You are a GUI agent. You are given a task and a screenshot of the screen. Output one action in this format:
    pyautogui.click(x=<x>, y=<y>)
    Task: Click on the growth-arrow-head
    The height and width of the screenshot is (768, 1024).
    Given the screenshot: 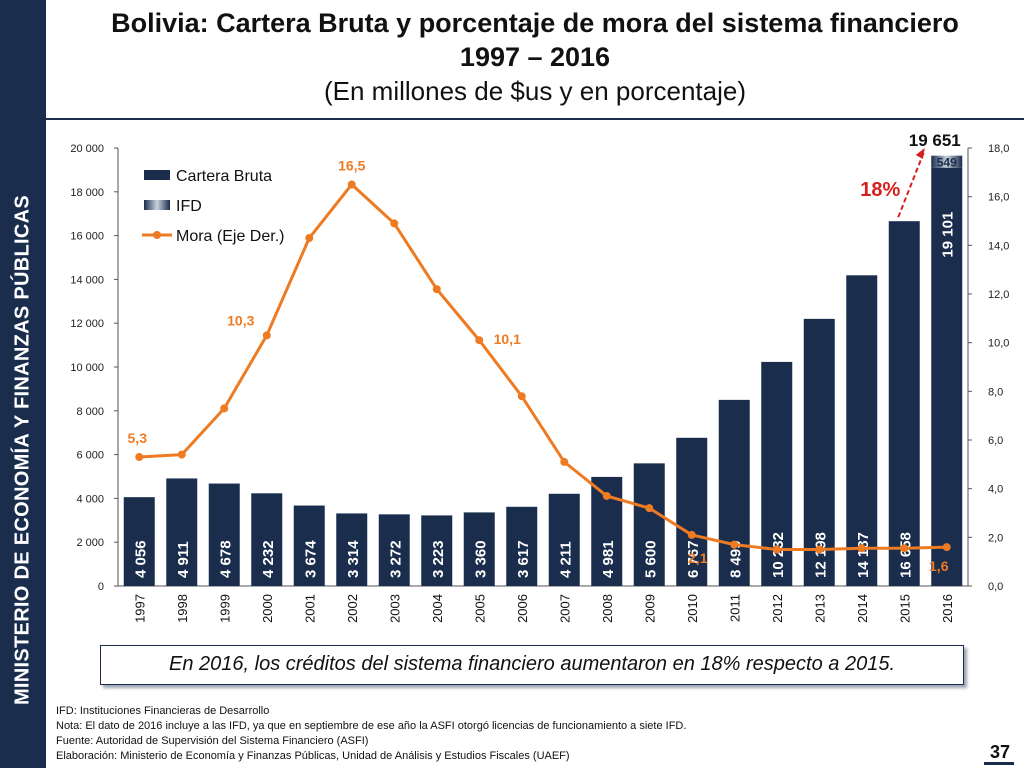 What is the action you would take?
    pyautogui.click(x=920, y=153)
    